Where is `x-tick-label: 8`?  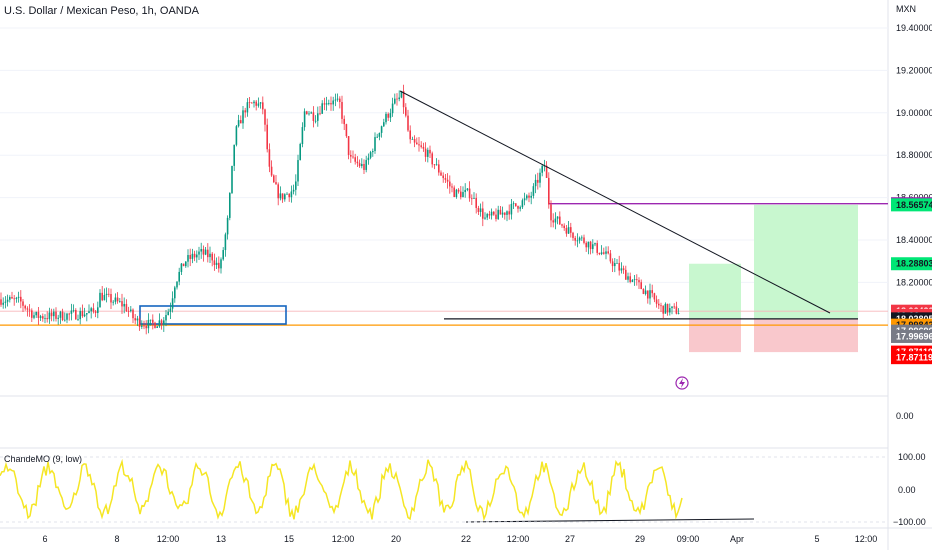 x-tick-label: 8 is located at coordinates (116, 539).